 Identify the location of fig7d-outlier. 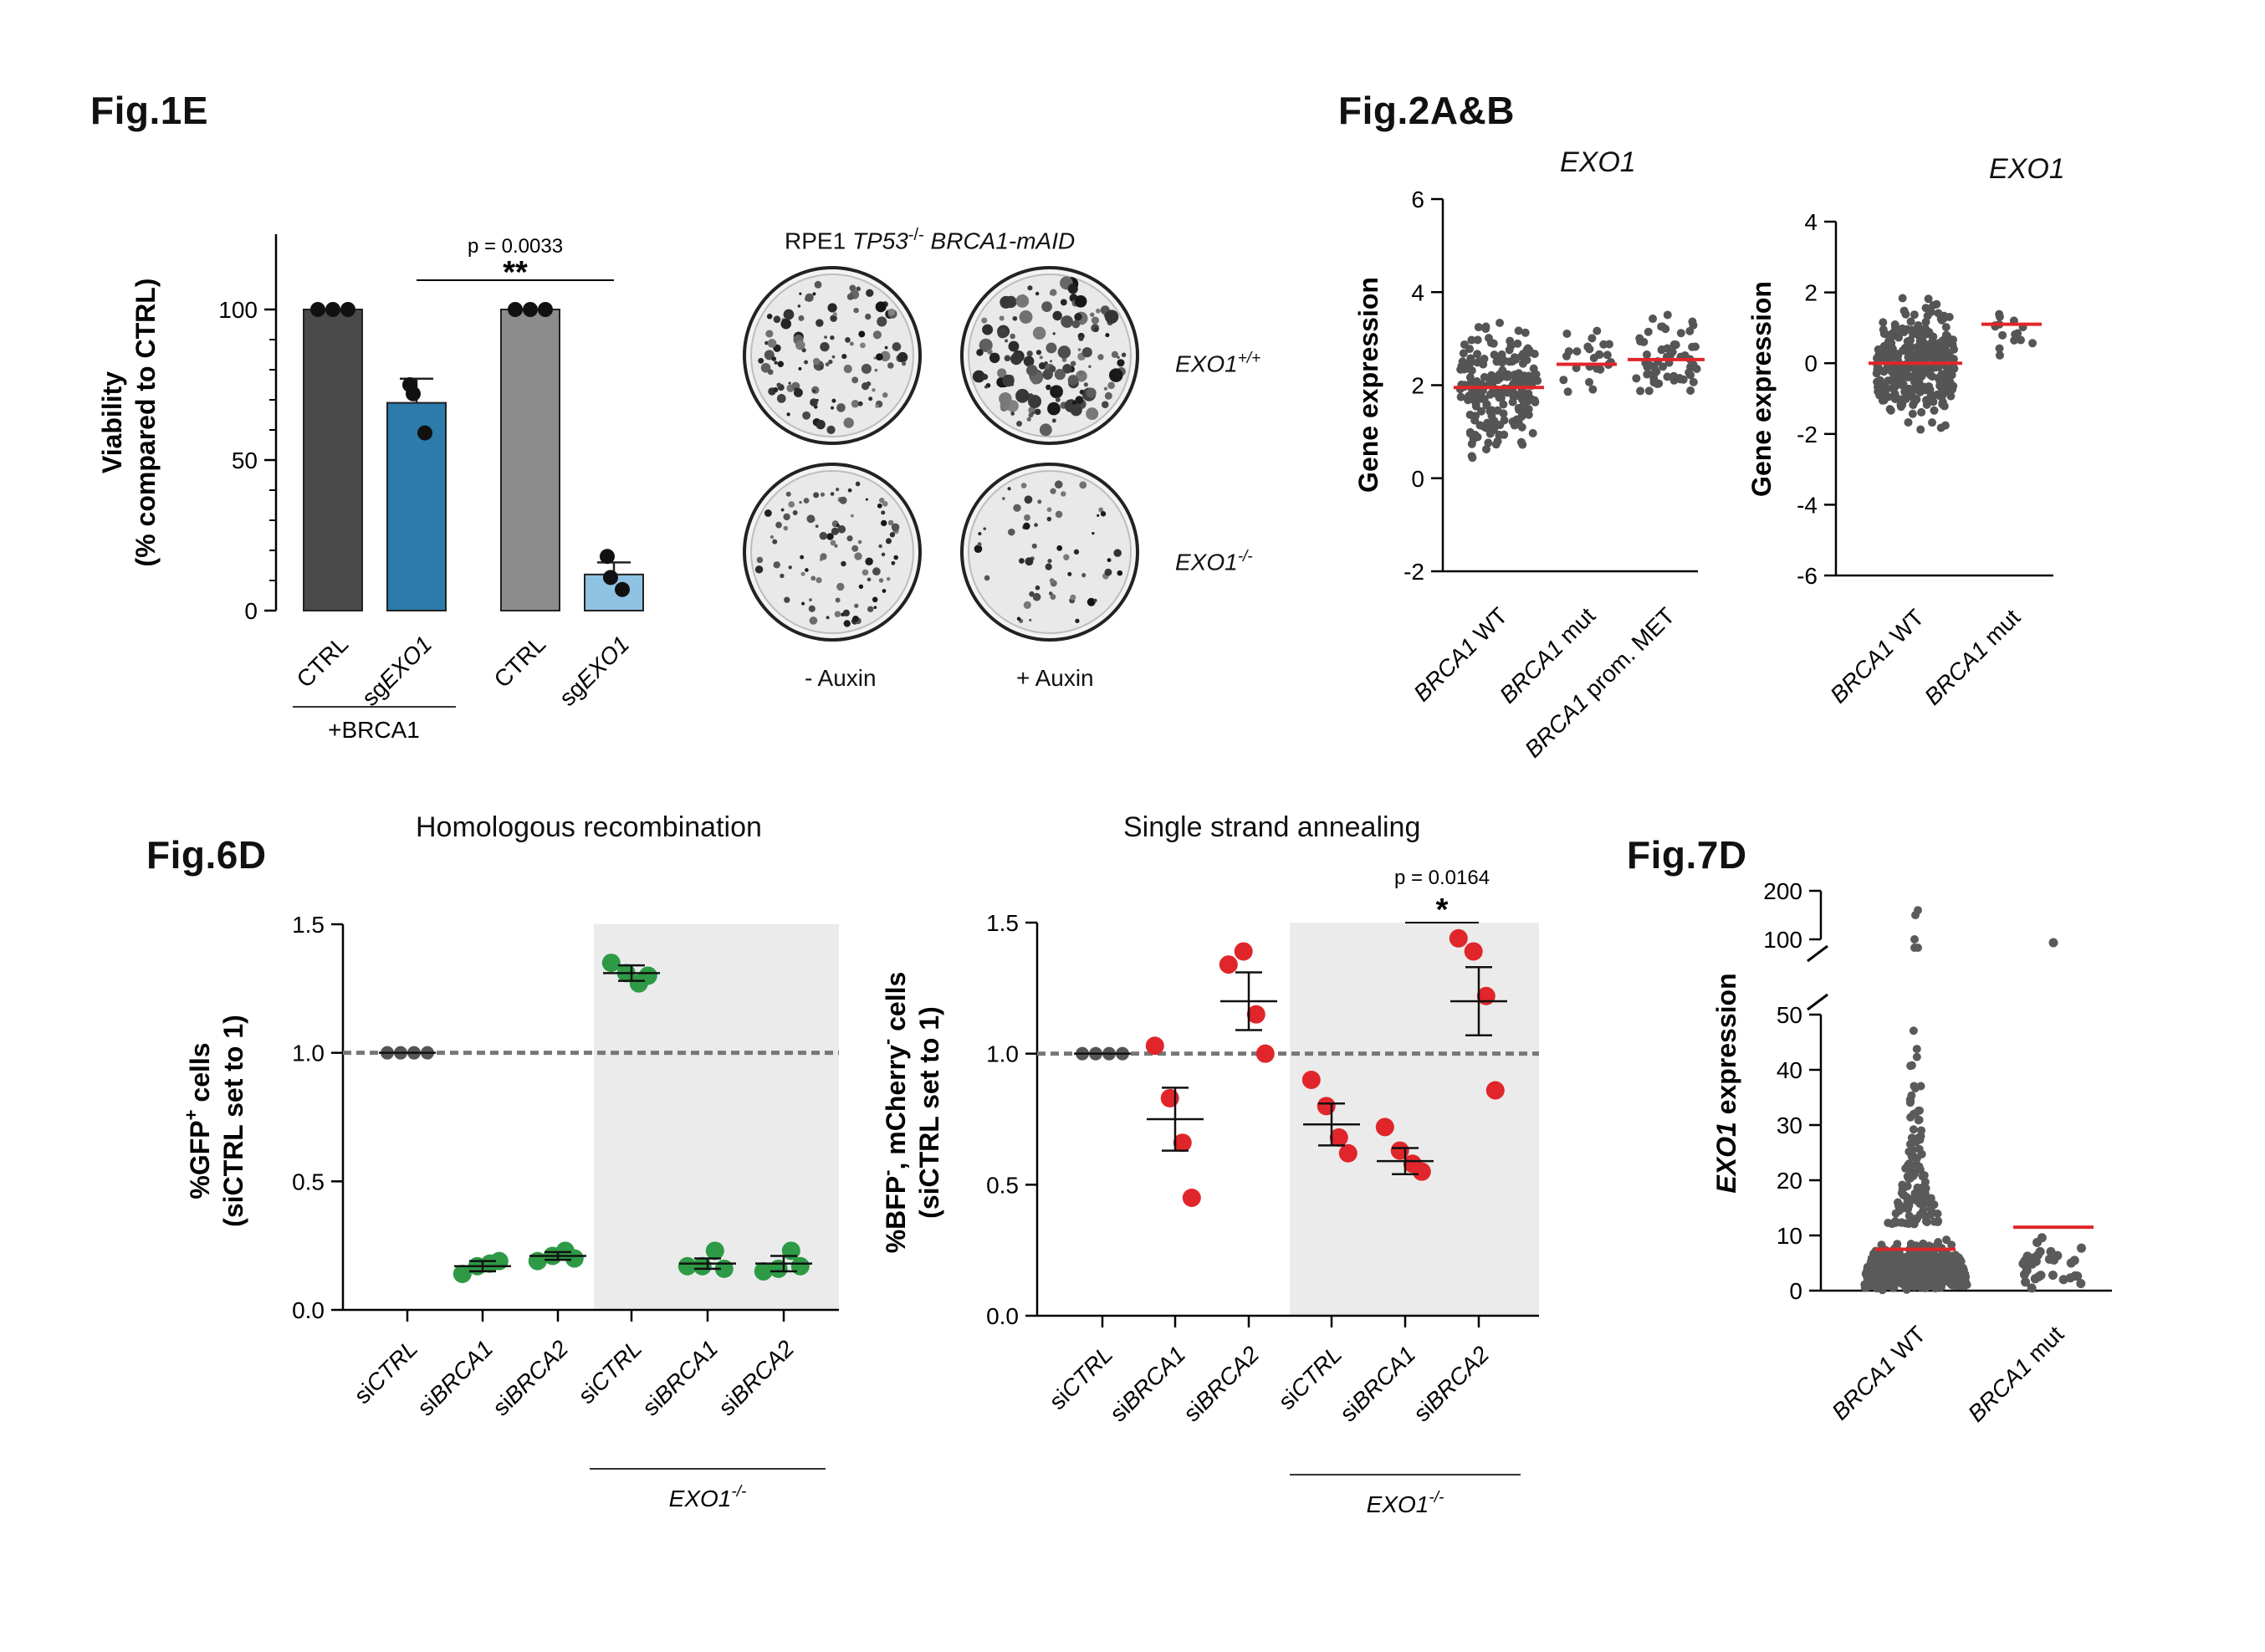
(1914, 948).